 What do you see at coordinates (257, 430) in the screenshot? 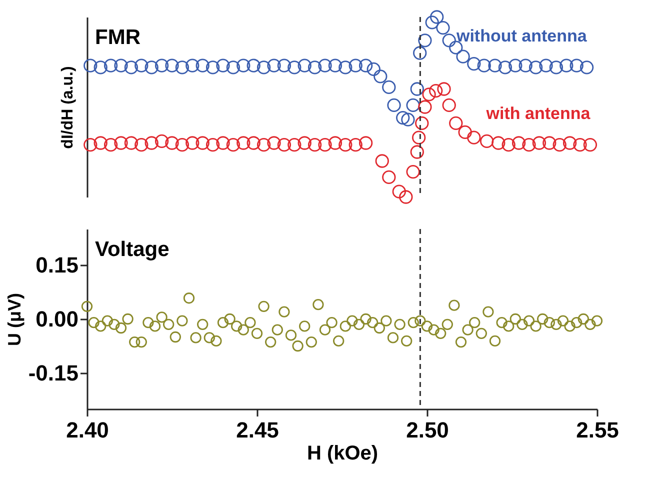
I see `x-tick-label: 2.45` at bounding box center [257, 430].